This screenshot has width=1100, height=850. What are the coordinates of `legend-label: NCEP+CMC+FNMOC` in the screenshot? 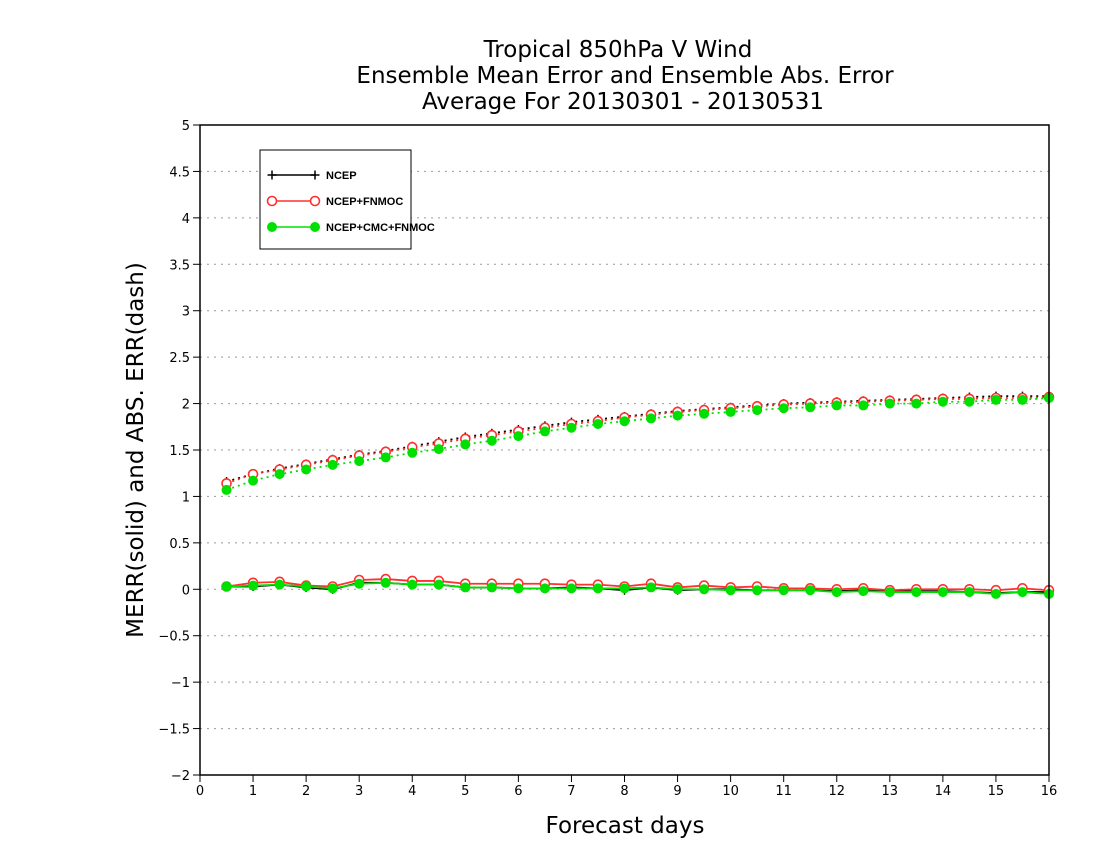 It's located at (380, 228).